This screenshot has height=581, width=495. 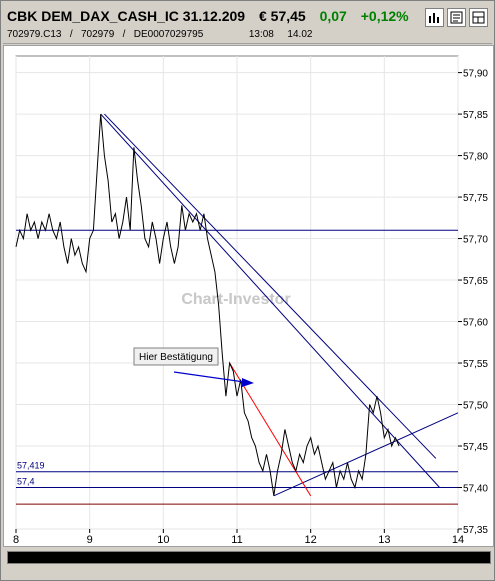 I want to click on x-tick-label: 10, so click(x=163, y=540).